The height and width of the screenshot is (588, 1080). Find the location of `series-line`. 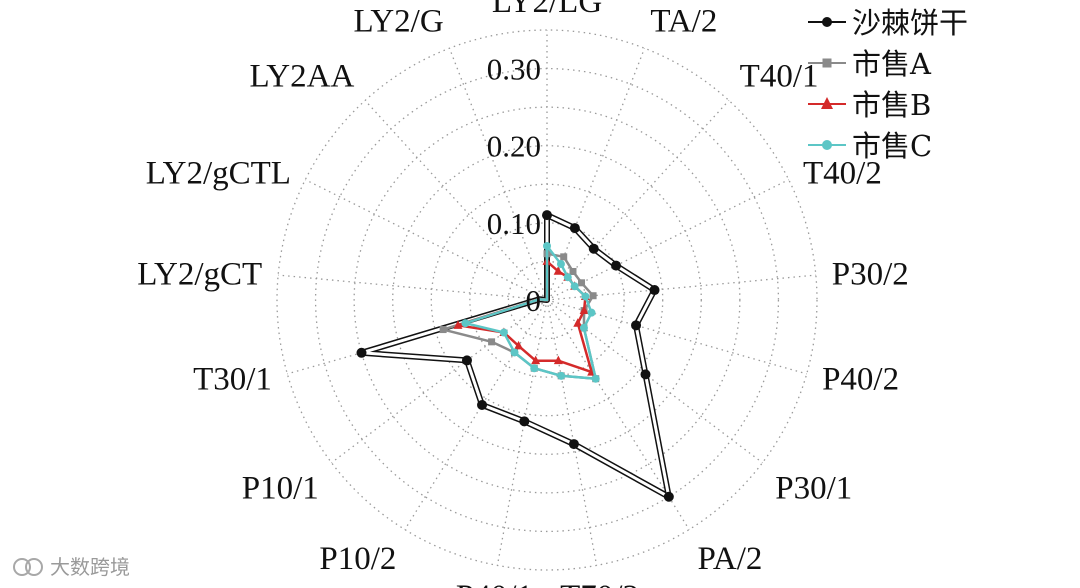

series-line is located at coordinates (530, 312).